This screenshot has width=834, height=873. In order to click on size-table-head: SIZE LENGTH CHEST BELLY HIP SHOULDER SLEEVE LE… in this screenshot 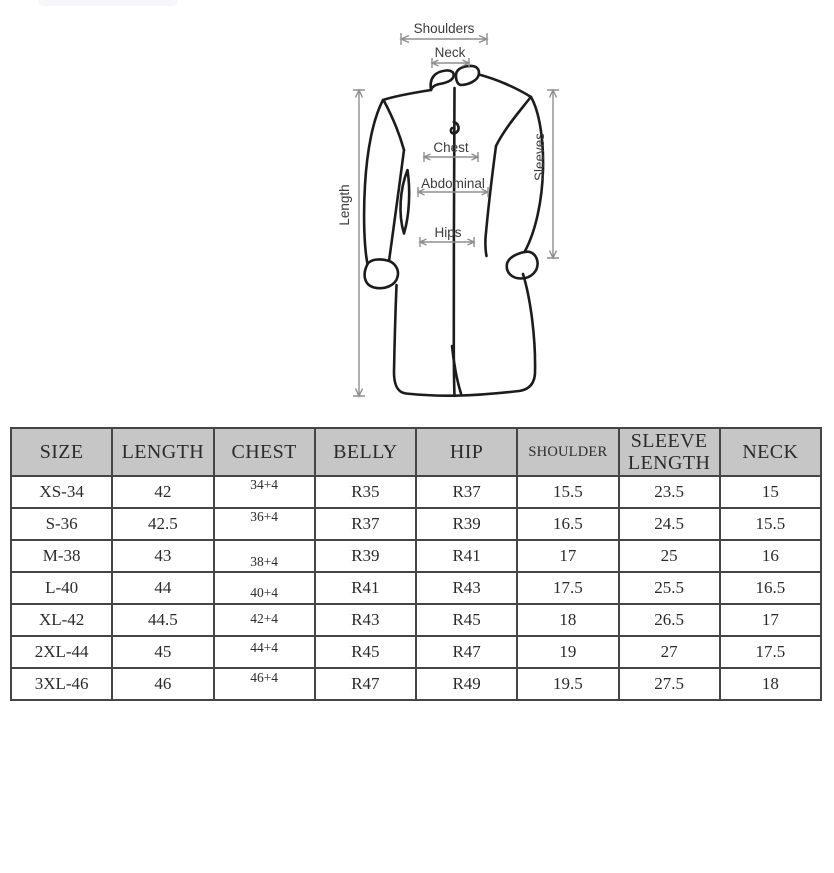, I will do `click(416, 452)`.